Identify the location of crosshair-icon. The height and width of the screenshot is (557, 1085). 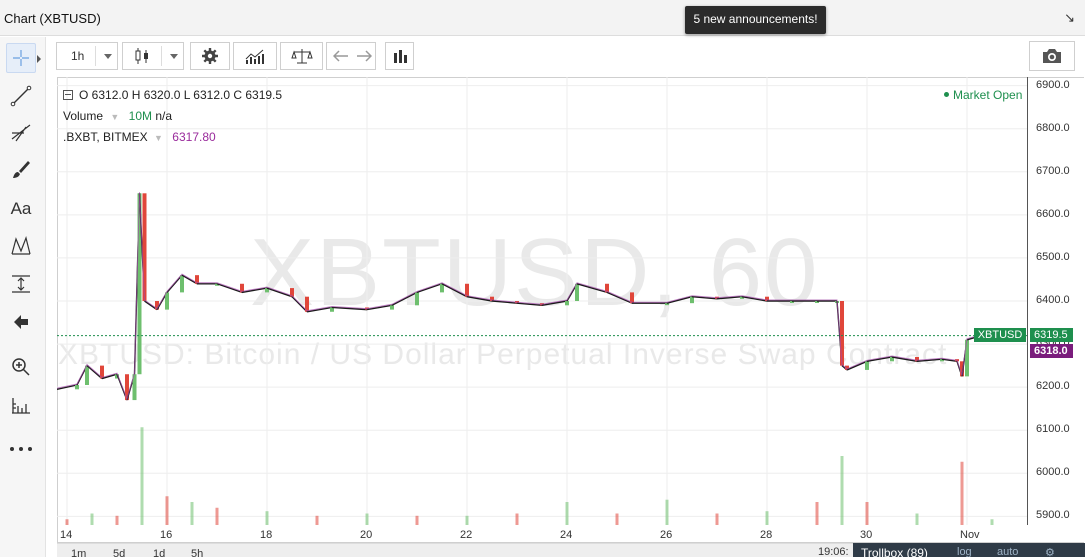
(23, 58).